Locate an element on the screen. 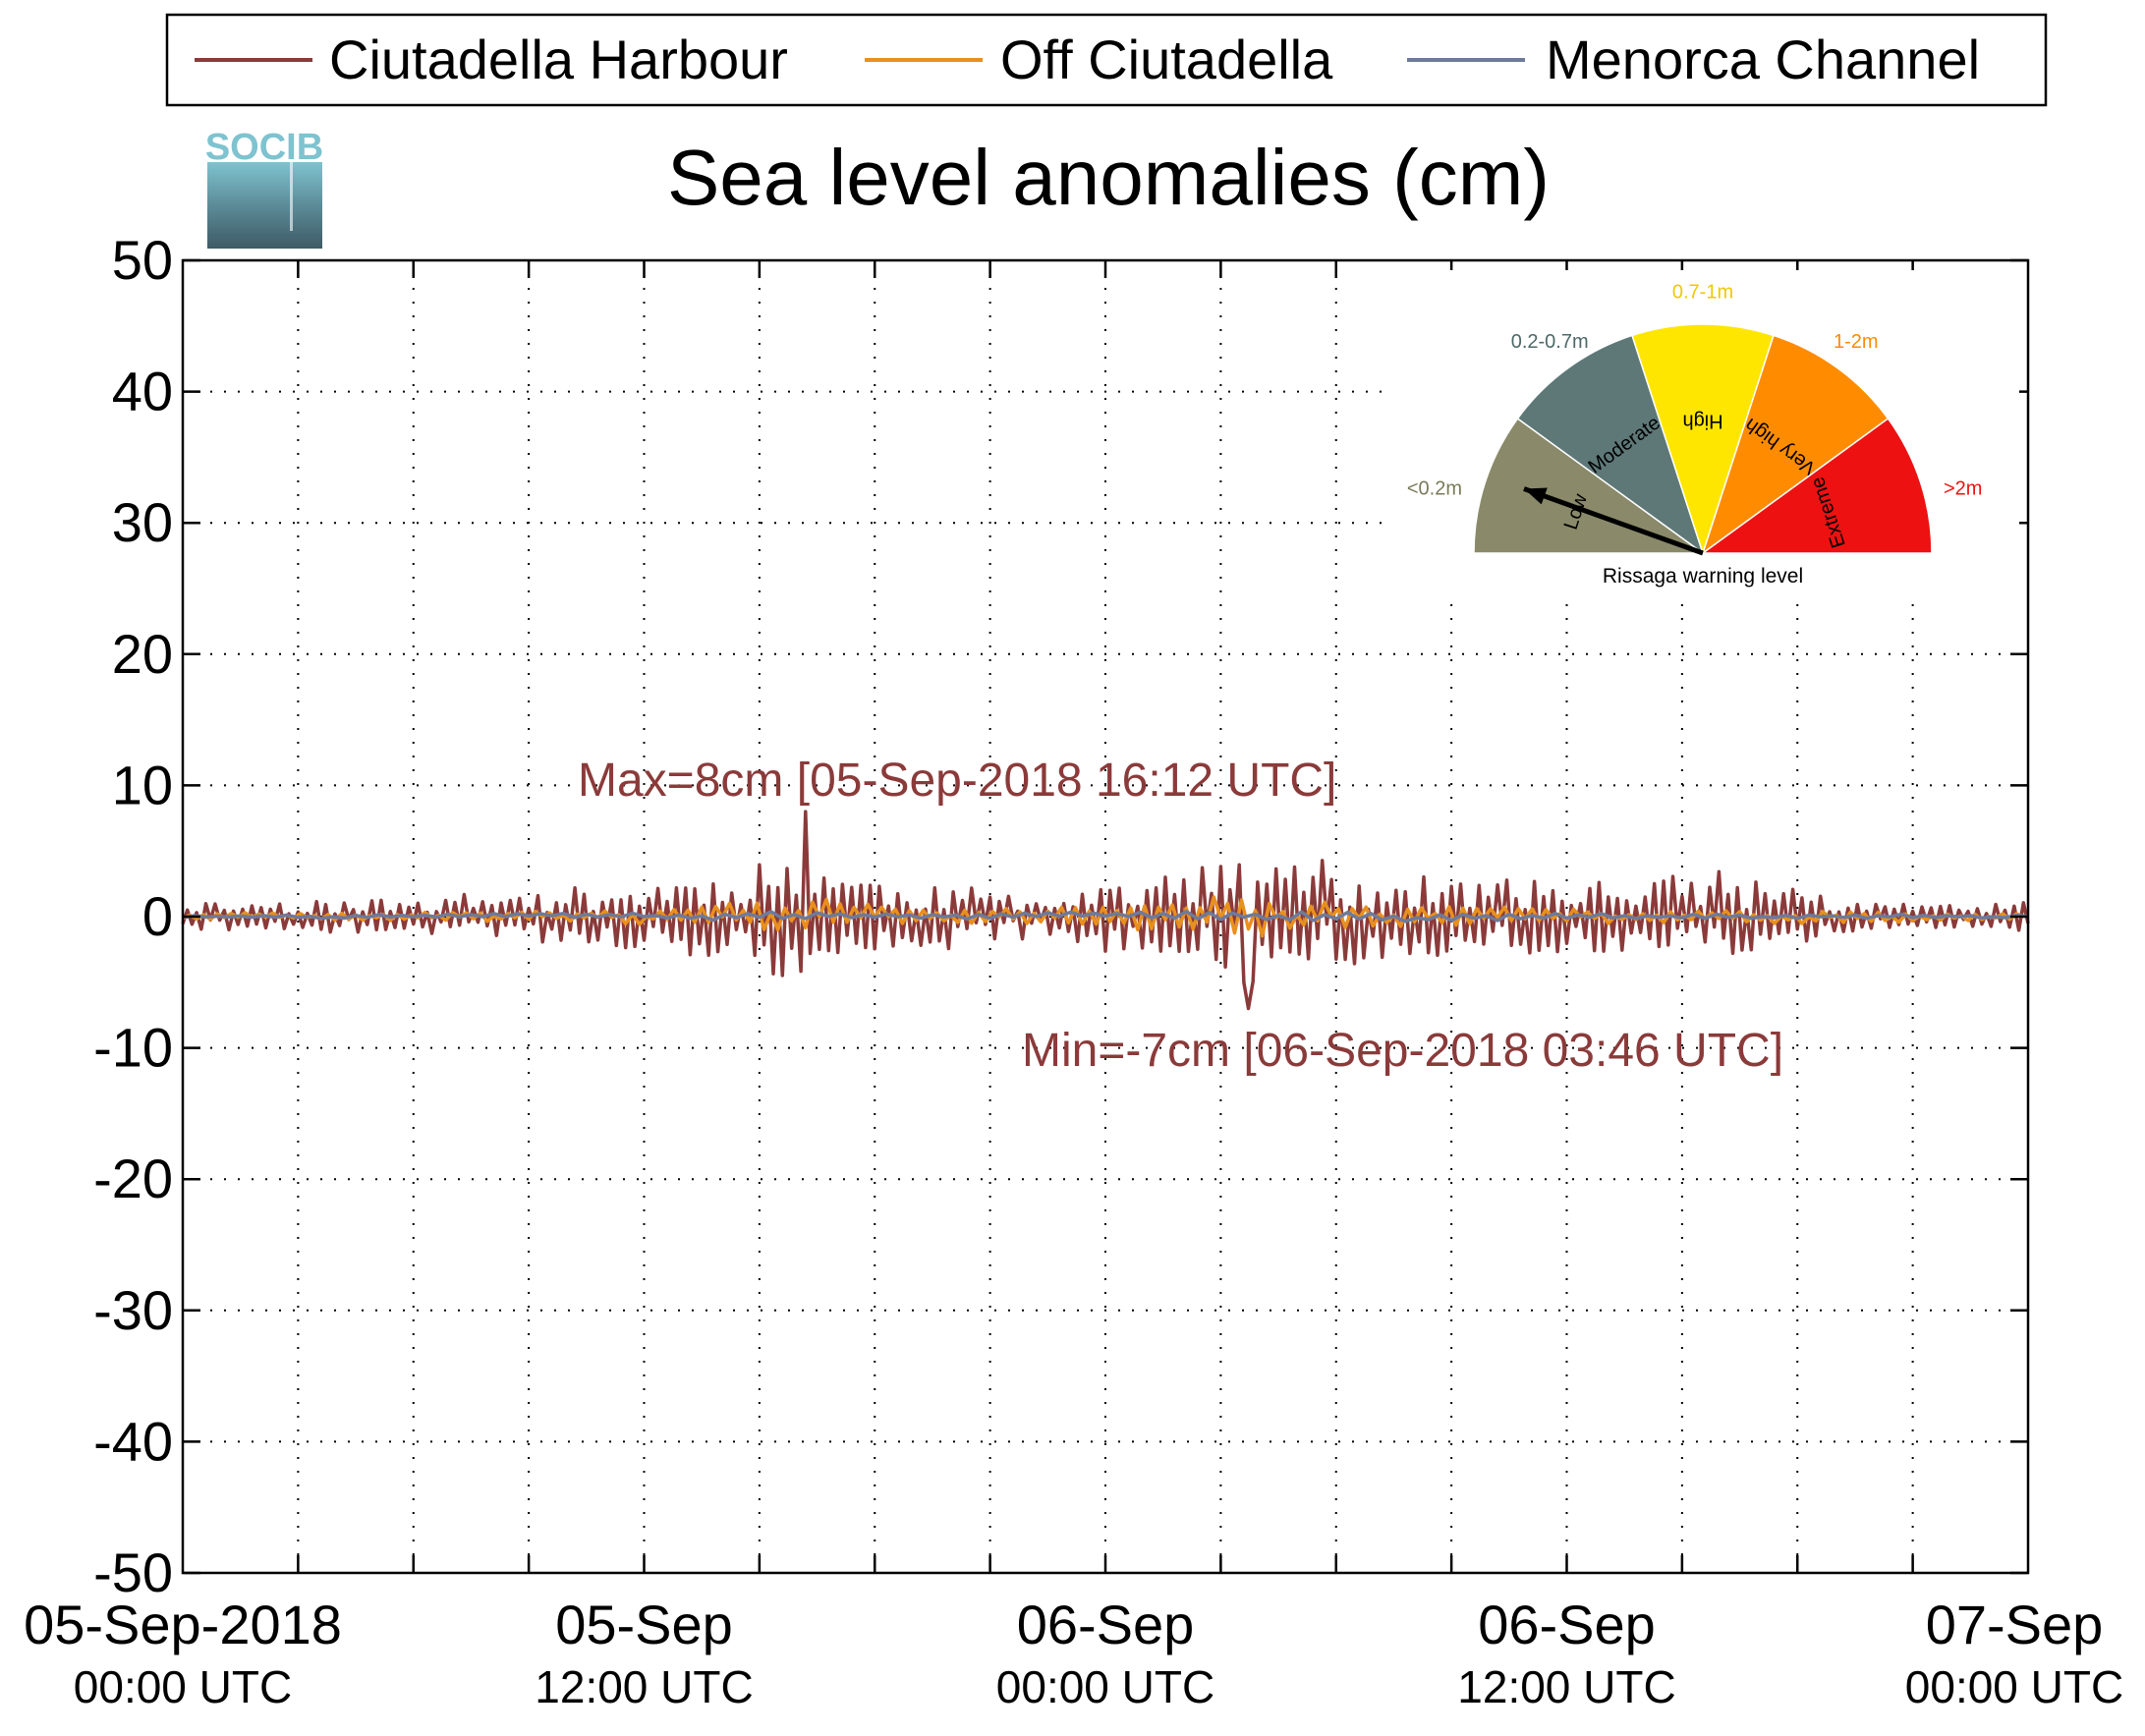  y-tick-label: 20 is located at coordinates (142, 654).